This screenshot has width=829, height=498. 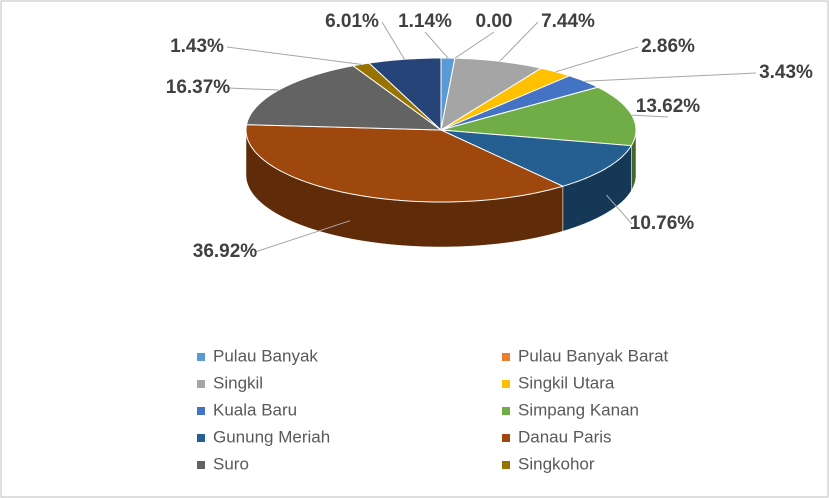 I want to click on legend-label: Pulau Banyak, so click(x=265, y=355).